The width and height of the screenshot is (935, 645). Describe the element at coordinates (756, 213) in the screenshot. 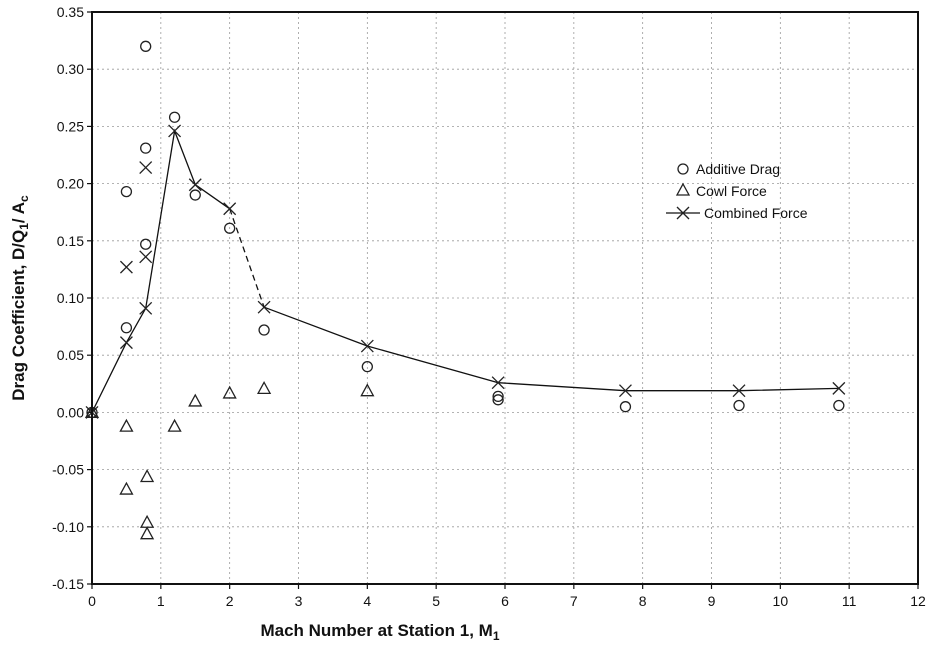

I see `legend-label-combined-force: Combined Force` at that location.